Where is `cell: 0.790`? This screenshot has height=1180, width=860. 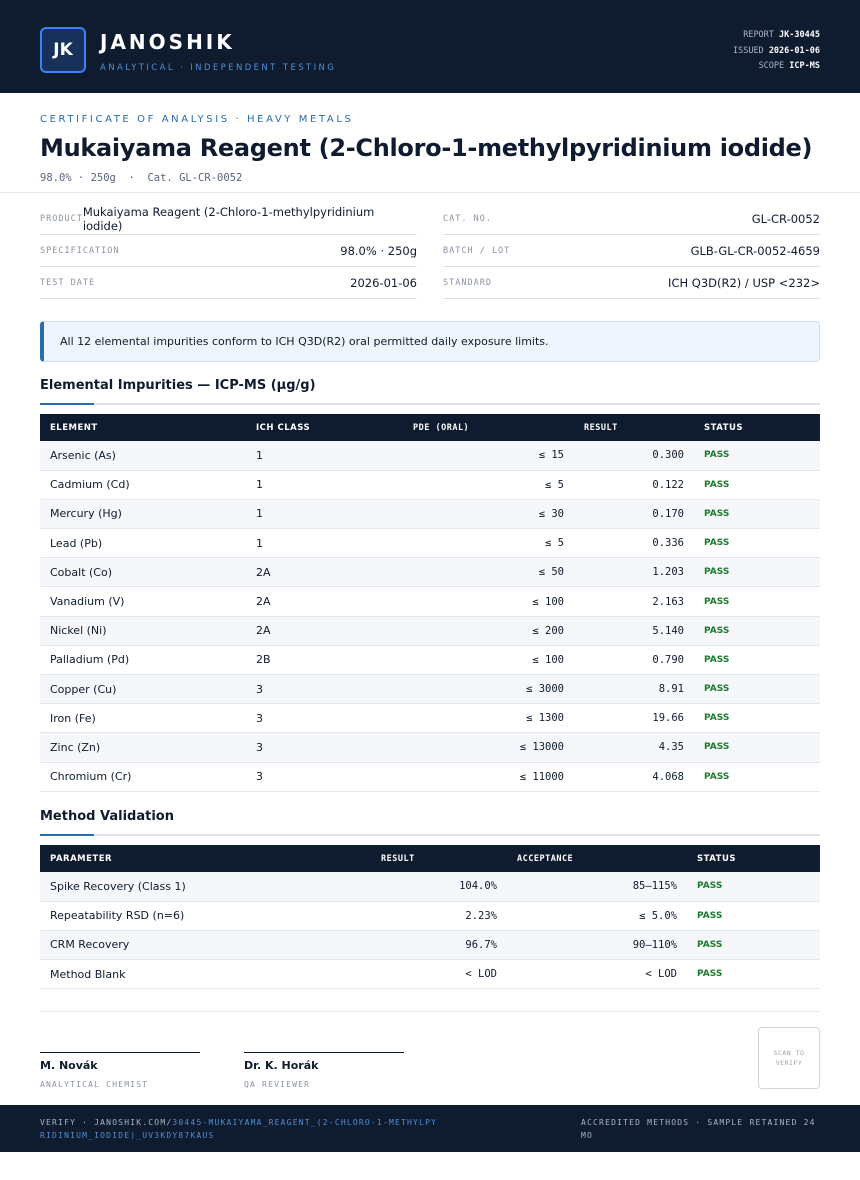 cell: 0.790 is located at coordinates (634, 660).